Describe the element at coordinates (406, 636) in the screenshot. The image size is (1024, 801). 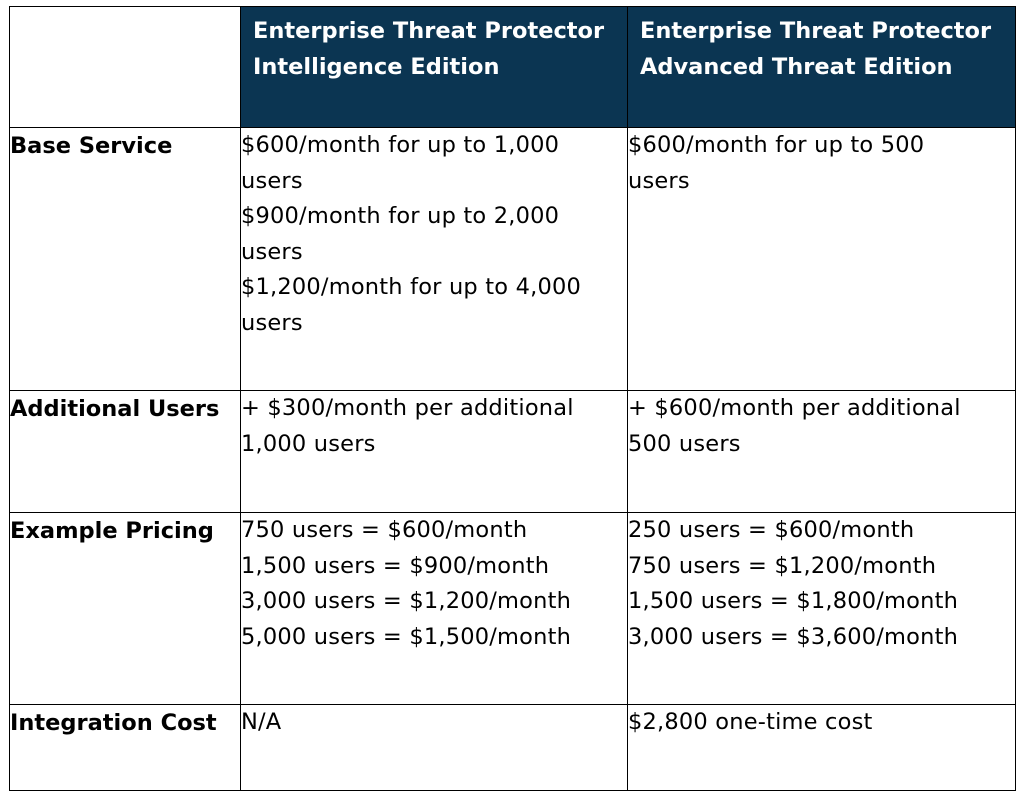
I see `cell-line: 5,000 users = $1,500/month` at that location.